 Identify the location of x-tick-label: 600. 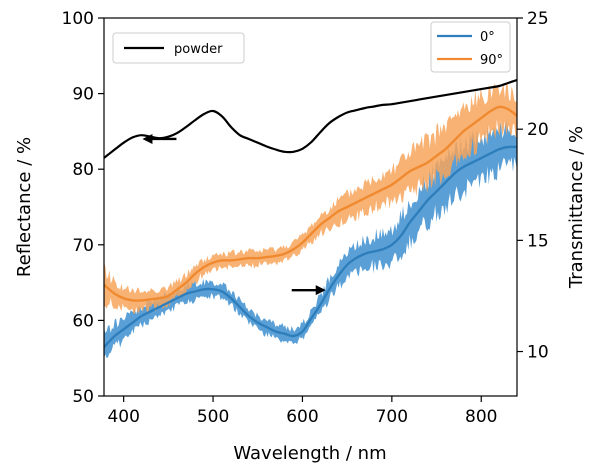
(302, 417).